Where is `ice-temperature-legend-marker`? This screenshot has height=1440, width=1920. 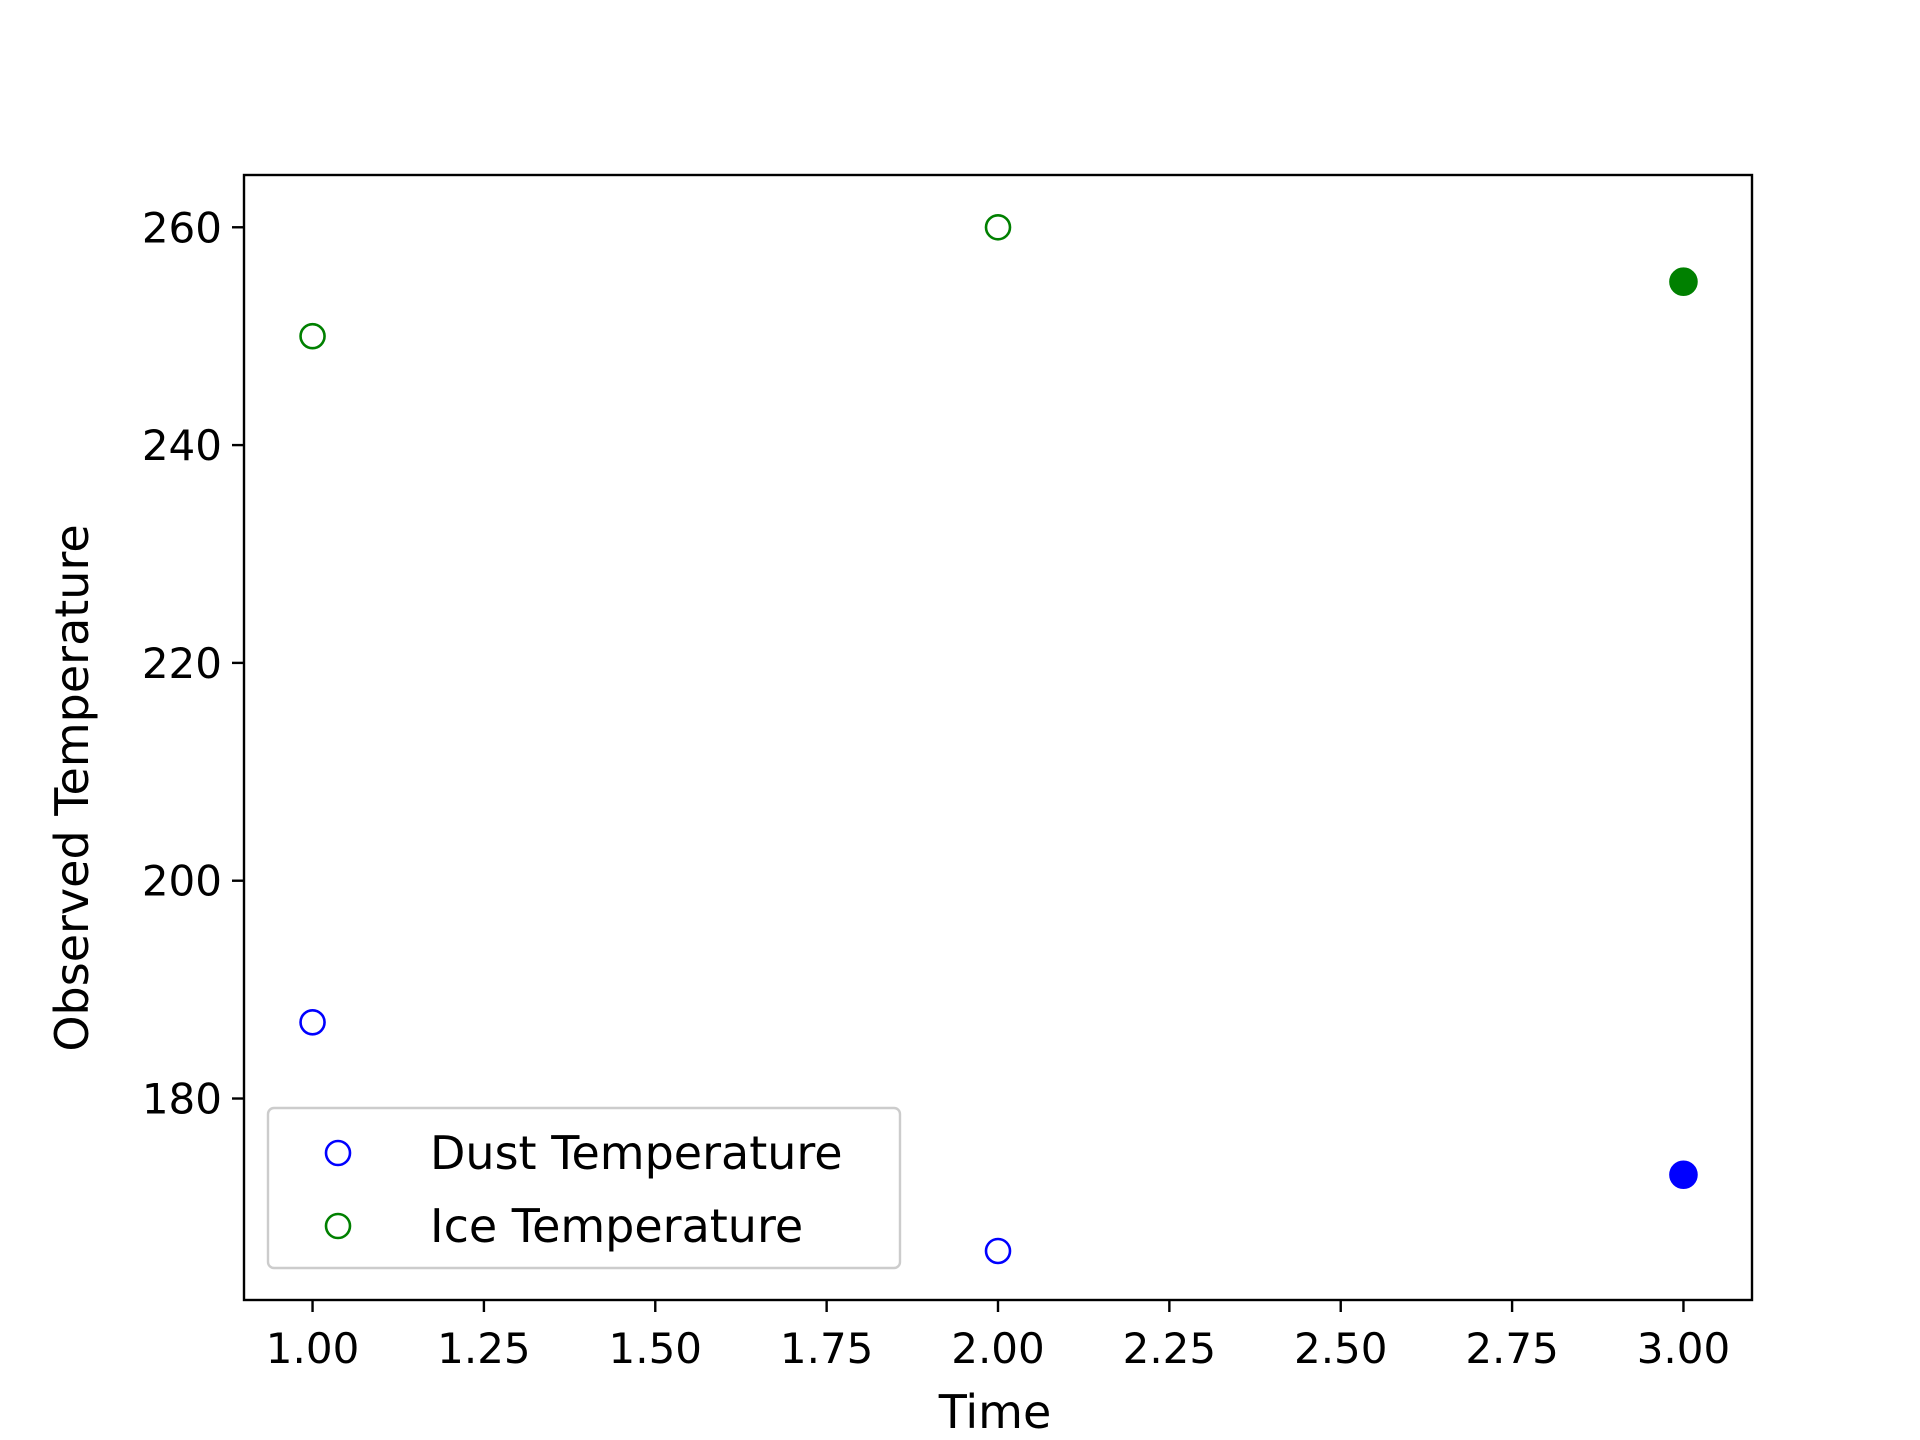 ice-temperature-legend-marker is located at coordinates (338, 1226).